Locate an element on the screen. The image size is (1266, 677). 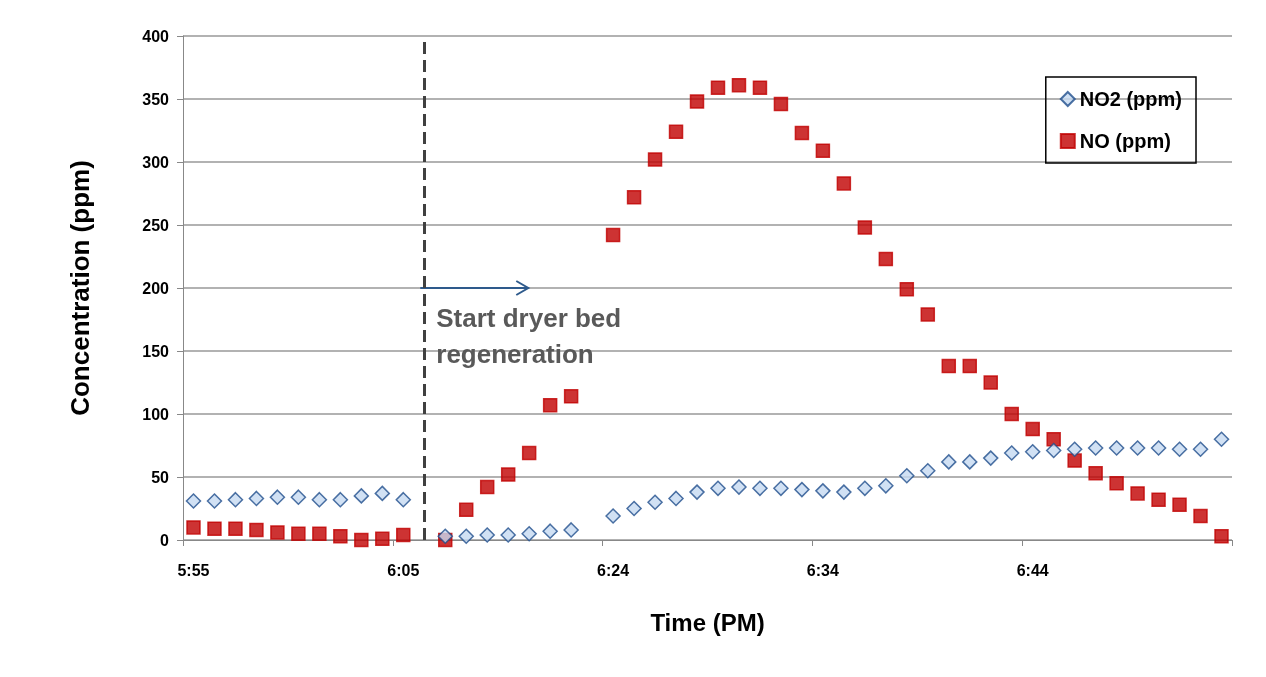
x-tick-label: 6:24 is located at coordinates (613, 570).